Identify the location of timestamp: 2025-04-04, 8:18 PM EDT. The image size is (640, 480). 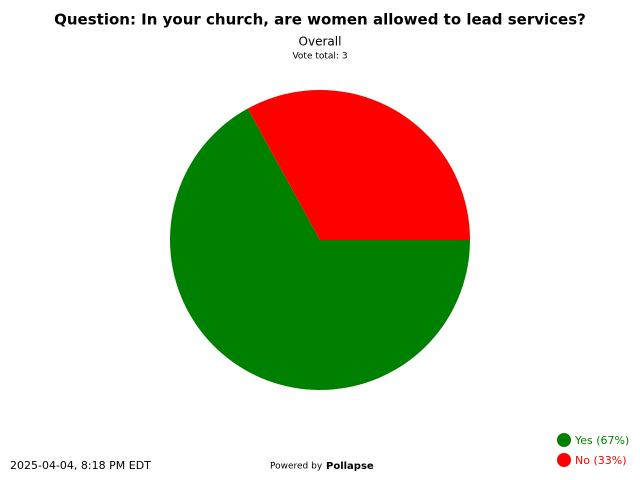
(80, 465).